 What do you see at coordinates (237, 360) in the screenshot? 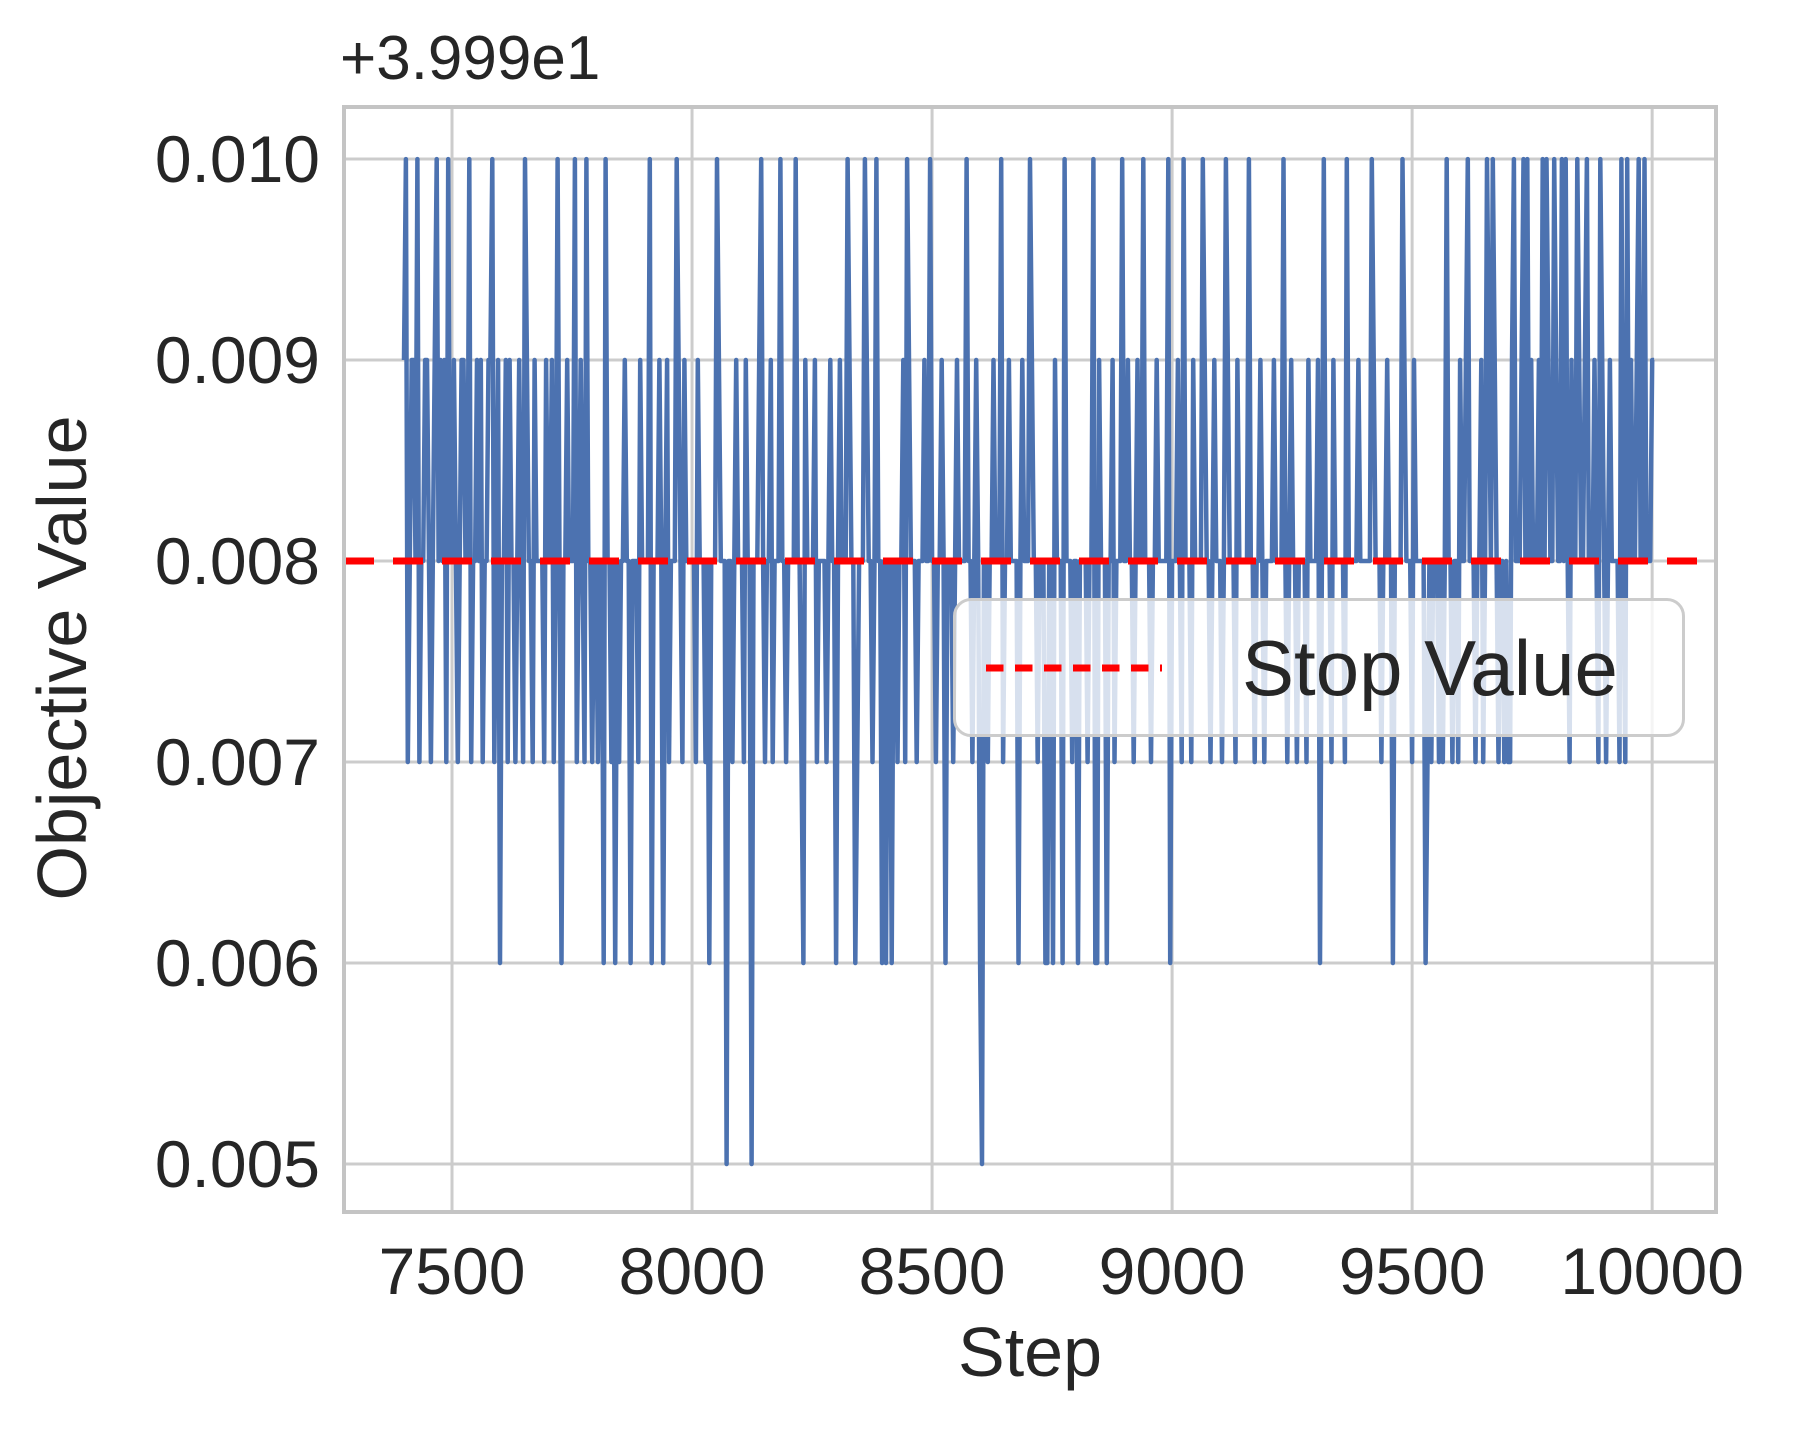
I see `y-tick-label: 0.009` at bounding box center [237, 360].